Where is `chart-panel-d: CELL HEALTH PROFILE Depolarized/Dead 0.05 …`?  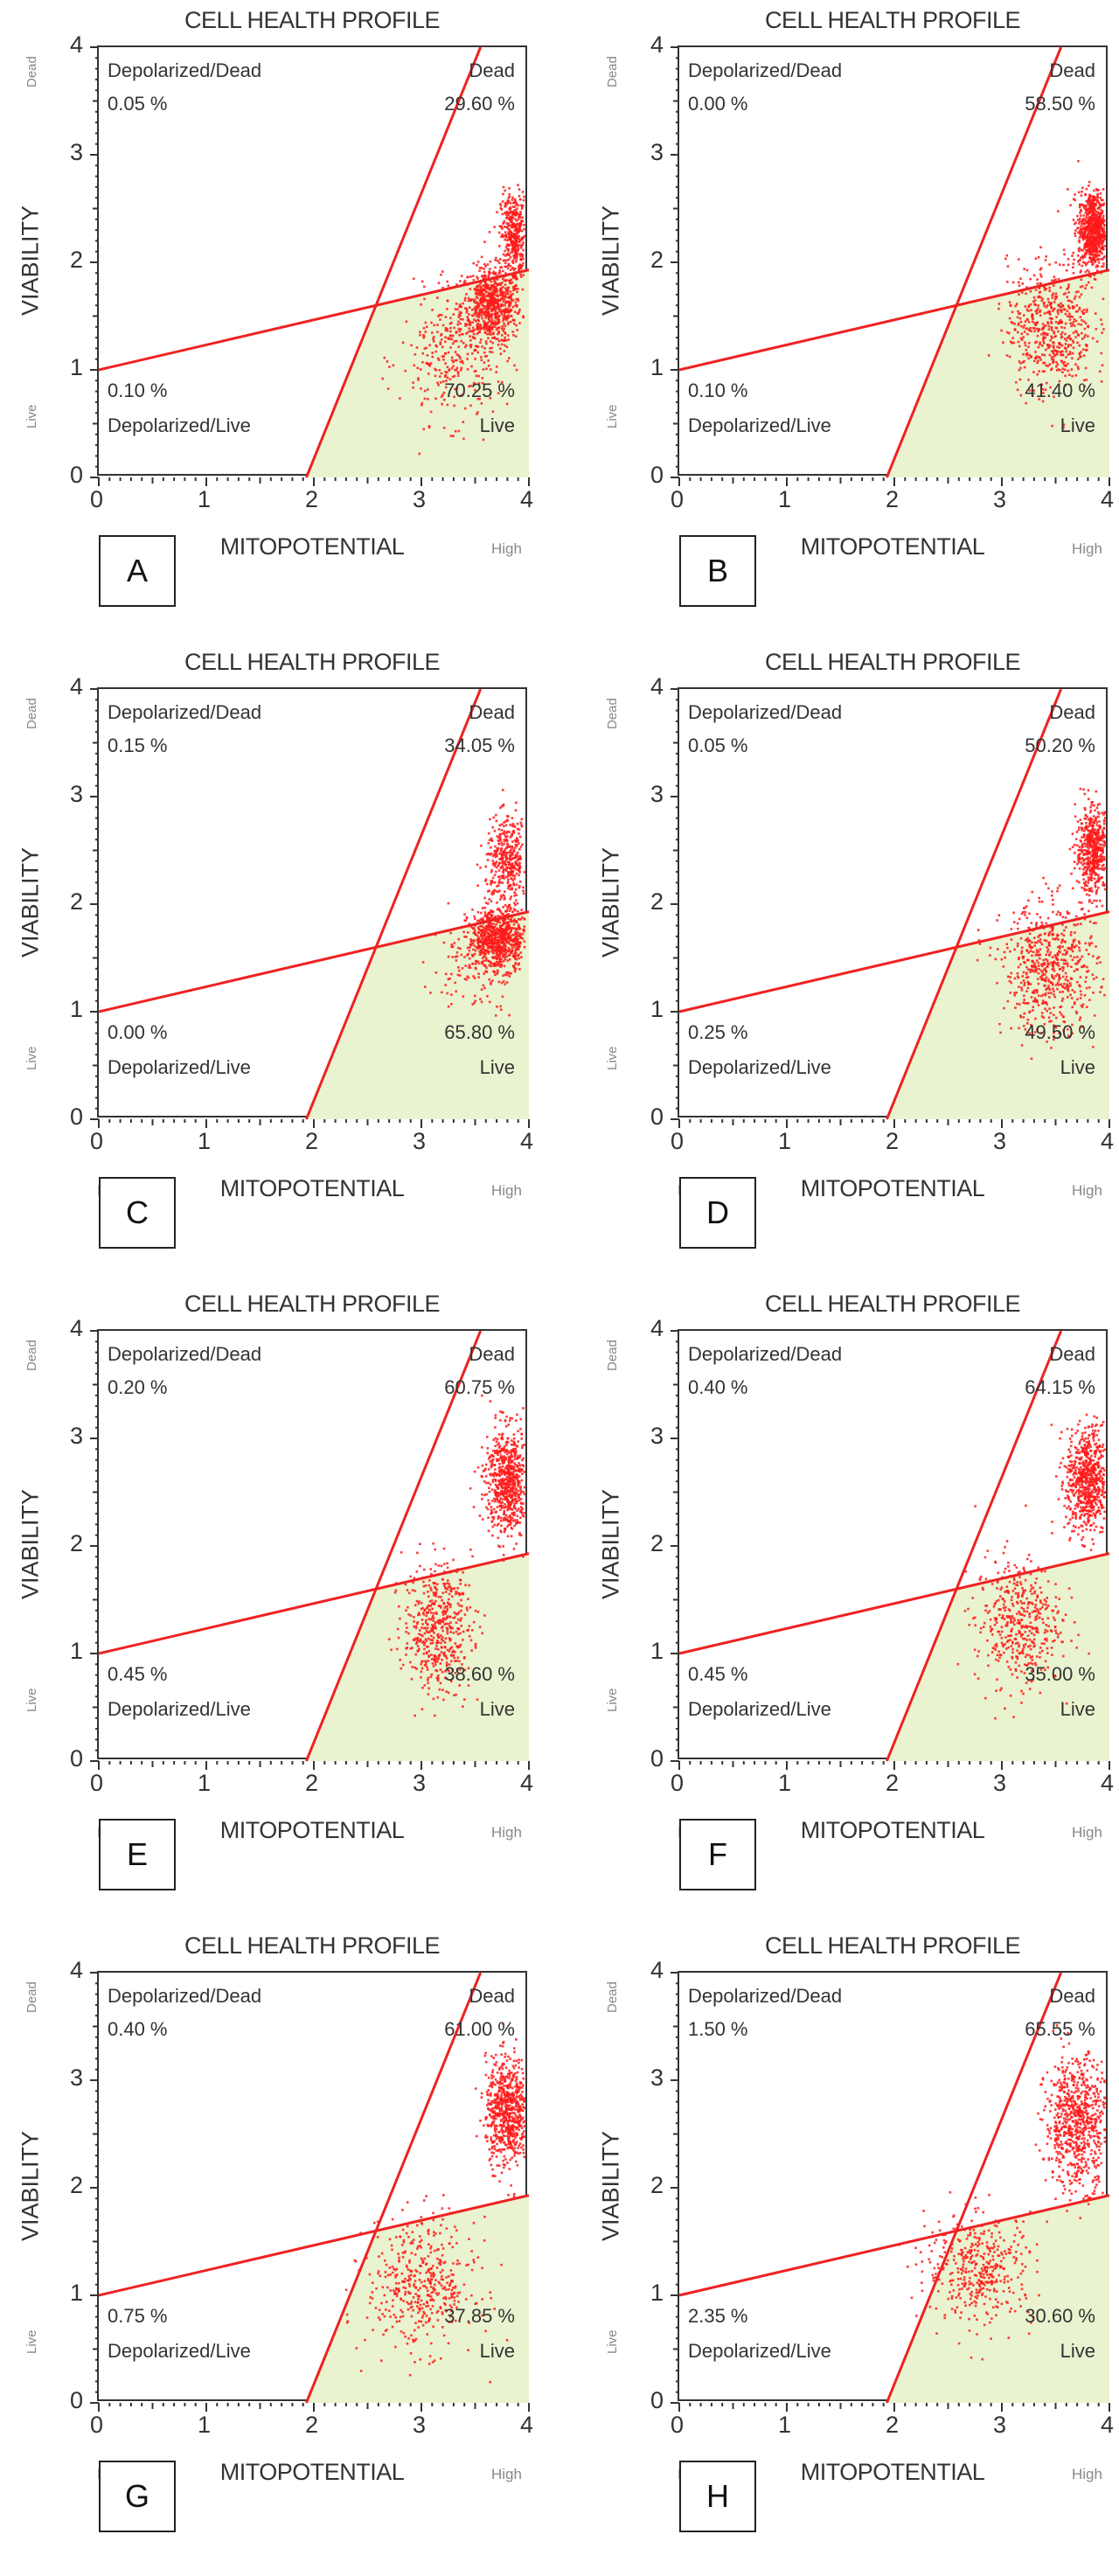
chart-panel-d: CELL HEALTH PROFILE Depolarized/Dead 0.05 … is located at coordinates (849, 963).